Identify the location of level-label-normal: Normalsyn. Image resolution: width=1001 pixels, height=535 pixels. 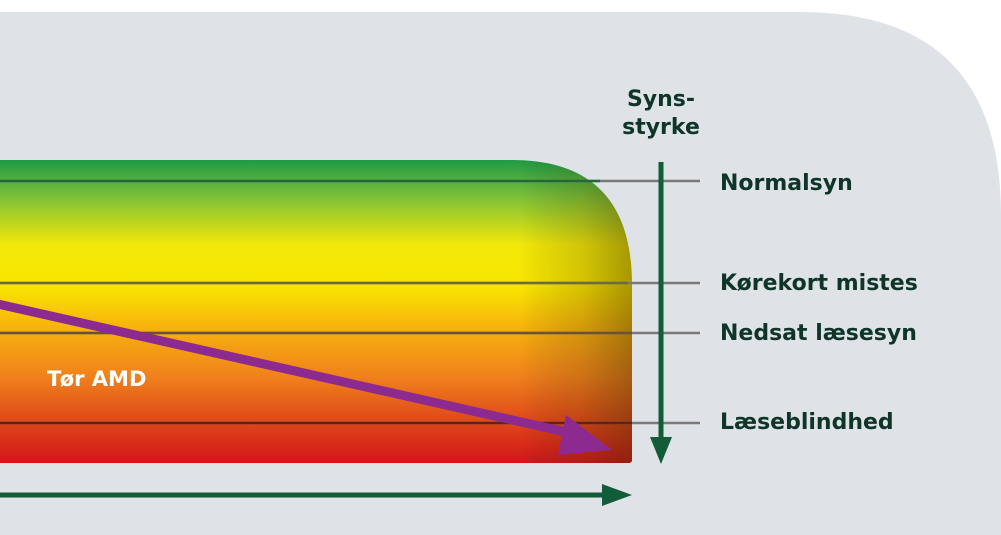
(786, 183).